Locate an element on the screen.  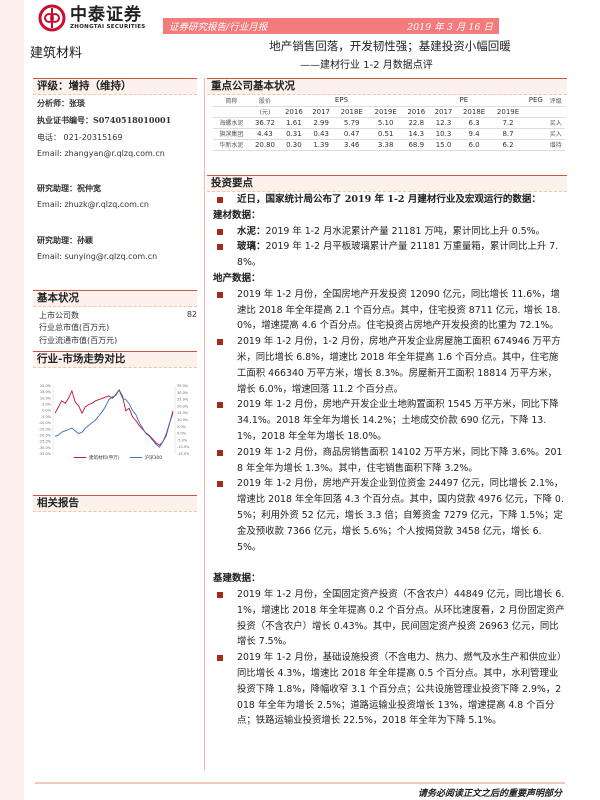
chart-legend: 建筑材料(申万) 沪深300 is located at coordinates (118, 458).